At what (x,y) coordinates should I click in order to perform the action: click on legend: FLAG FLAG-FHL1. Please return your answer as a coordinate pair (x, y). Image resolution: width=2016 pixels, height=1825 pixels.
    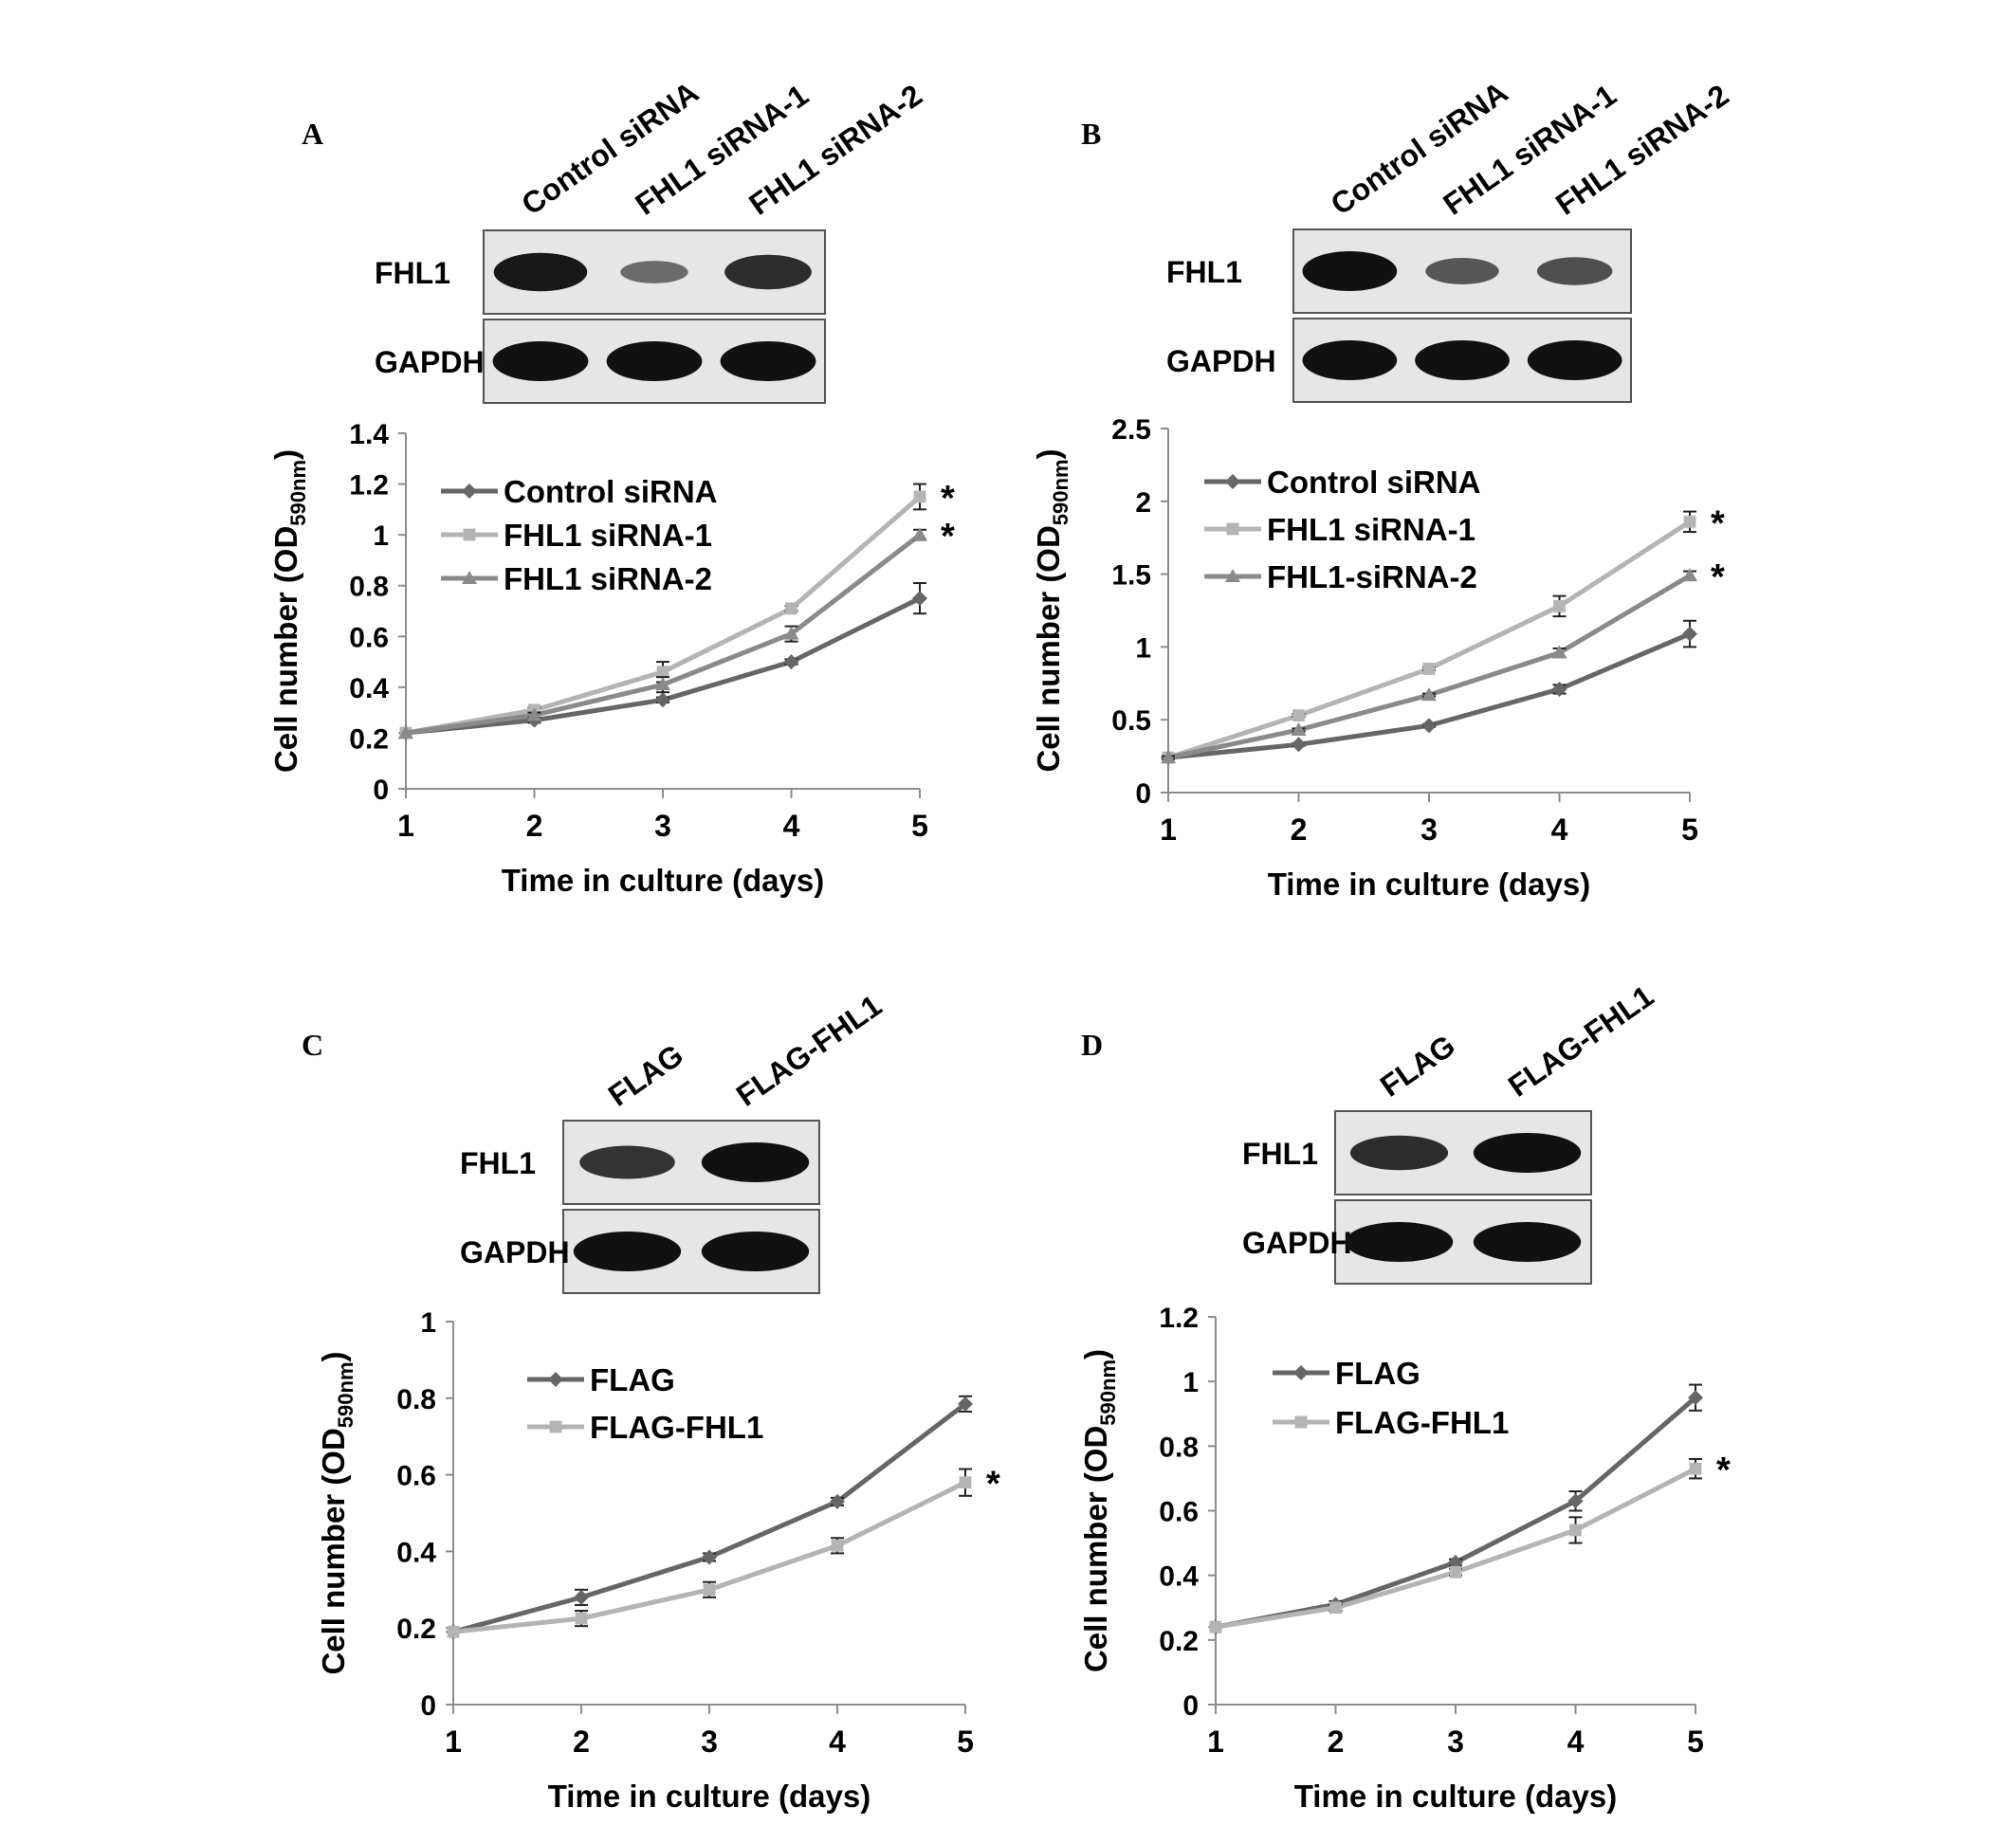
    Looking at the image, I should click on (1391, 1398).